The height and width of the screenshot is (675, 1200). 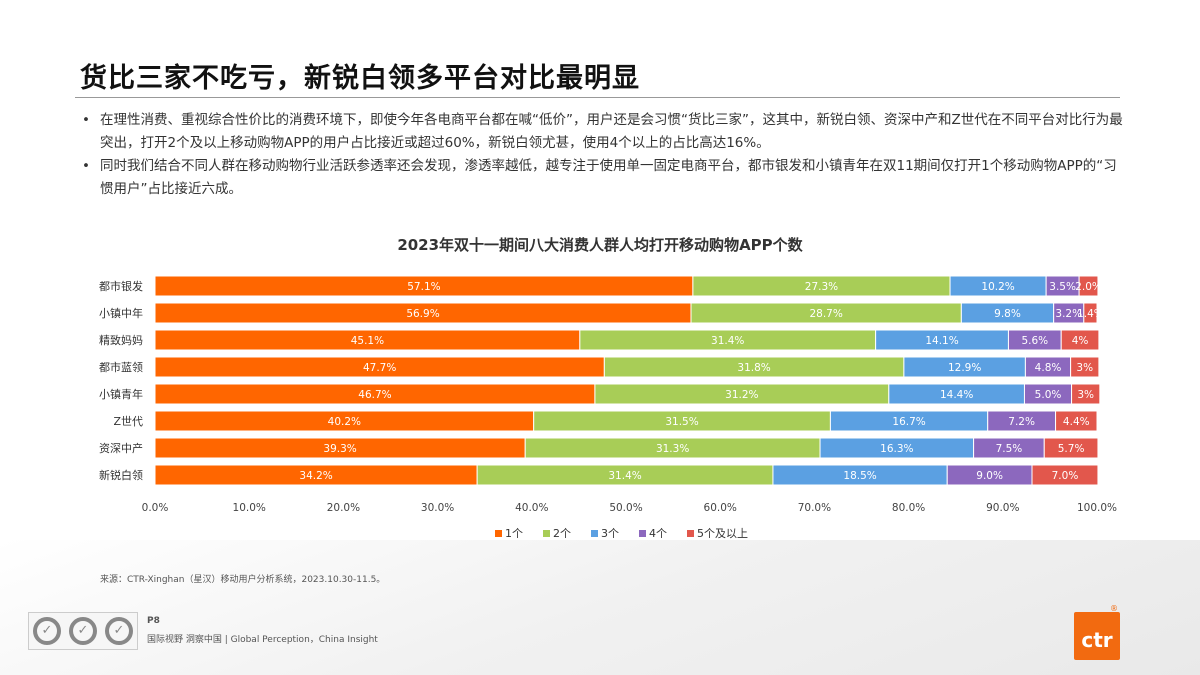 What do you see at coordinates (422, 314) in the screenshot?
I see `data-label: 56.9%` at bounding box center [422, 314].